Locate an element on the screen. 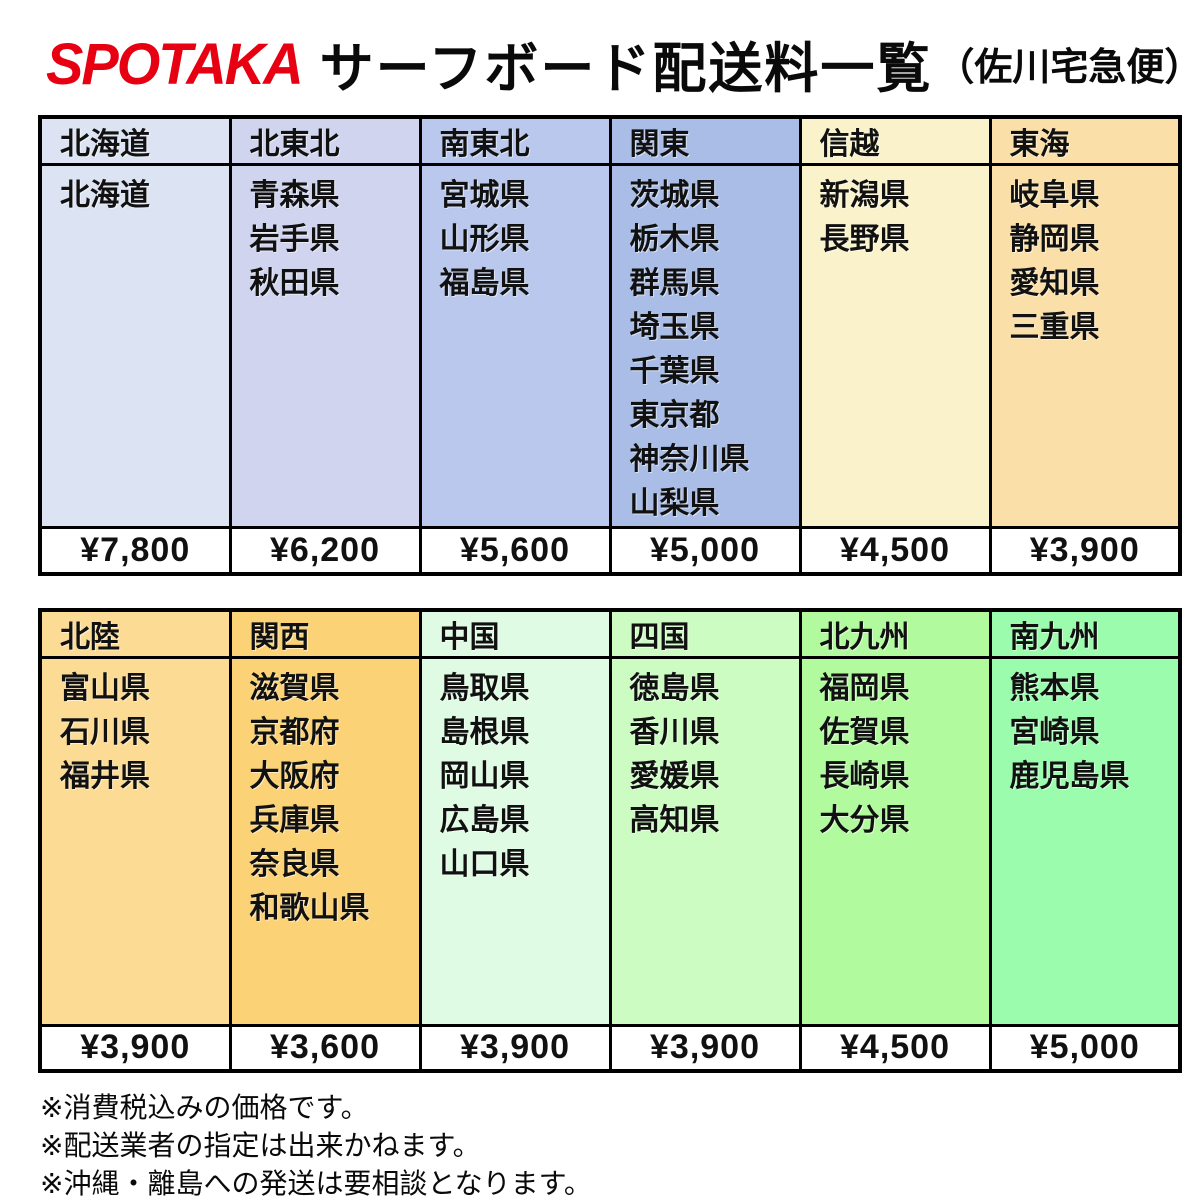  price-minamitohoku: ¥5,600 is located at coordinates (515, 550).